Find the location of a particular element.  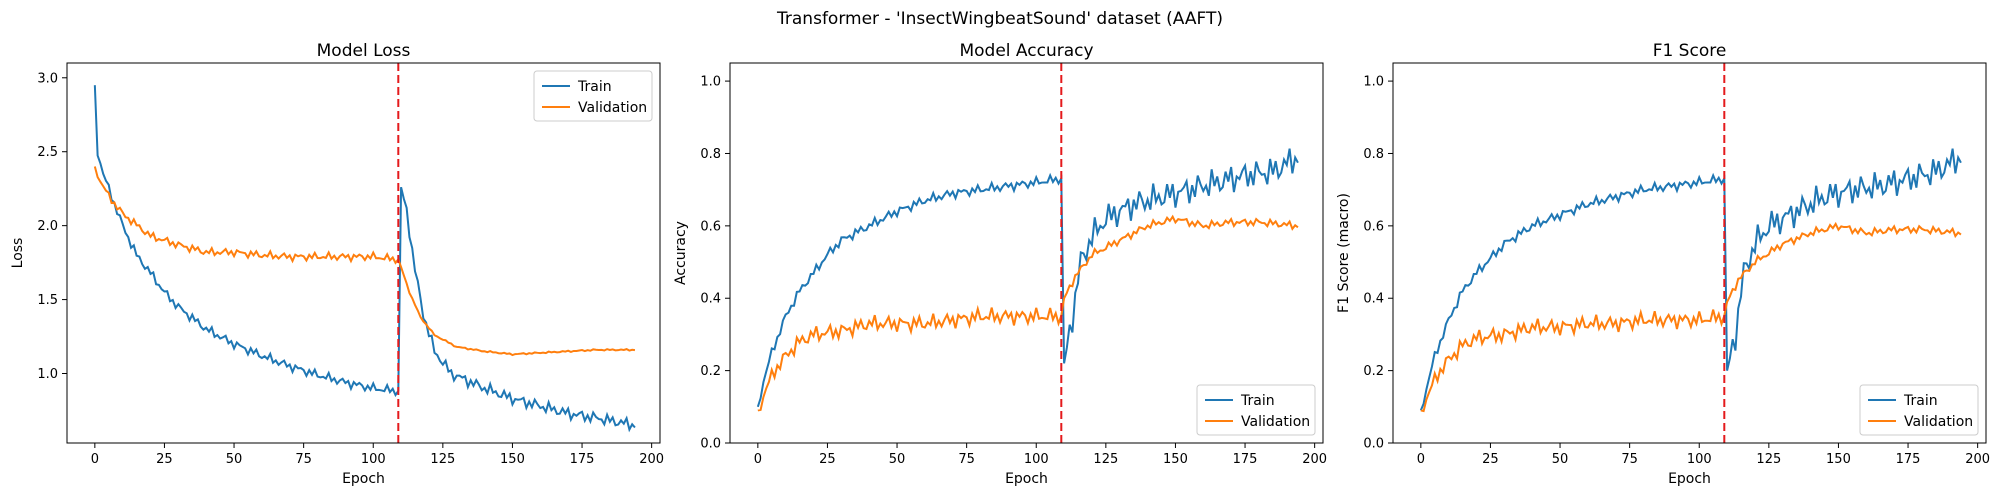

subplot-title: Model Loss is located at coordinates (364, 51).